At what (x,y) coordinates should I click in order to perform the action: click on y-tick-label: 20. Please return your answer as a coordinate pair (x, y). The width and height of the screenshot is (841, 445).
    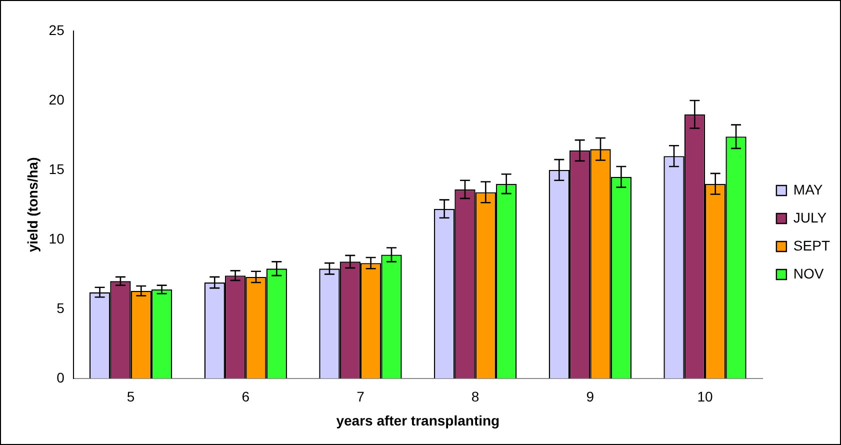
    Looking at the image, I should click on (56, 99).